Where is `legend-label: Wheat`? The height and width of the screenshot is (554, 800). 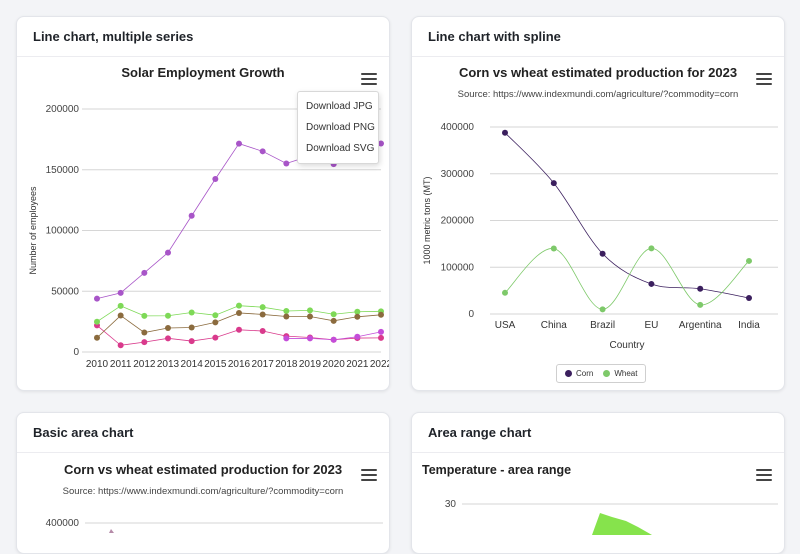
legend-label: Wheat is located at coordinates (626, 373).